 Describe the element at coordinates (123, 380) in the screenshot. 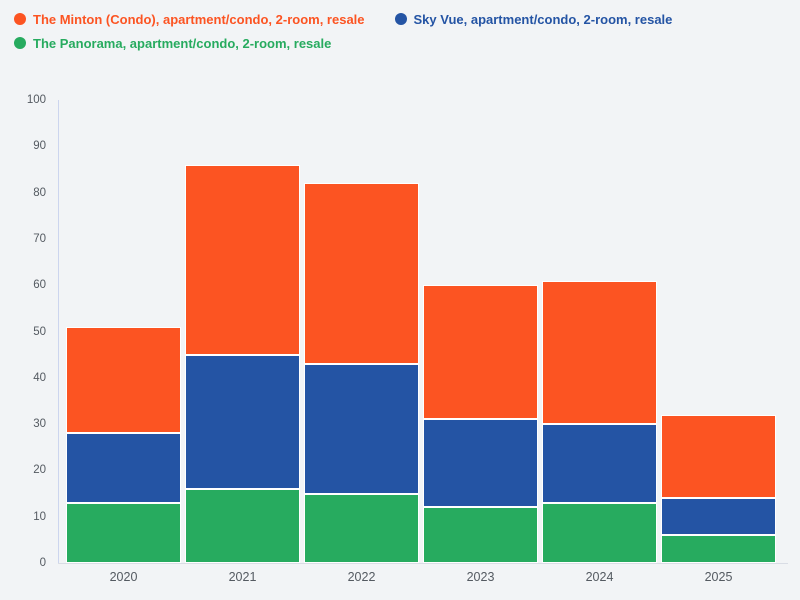

I see `bar-2020-minton` at that location.